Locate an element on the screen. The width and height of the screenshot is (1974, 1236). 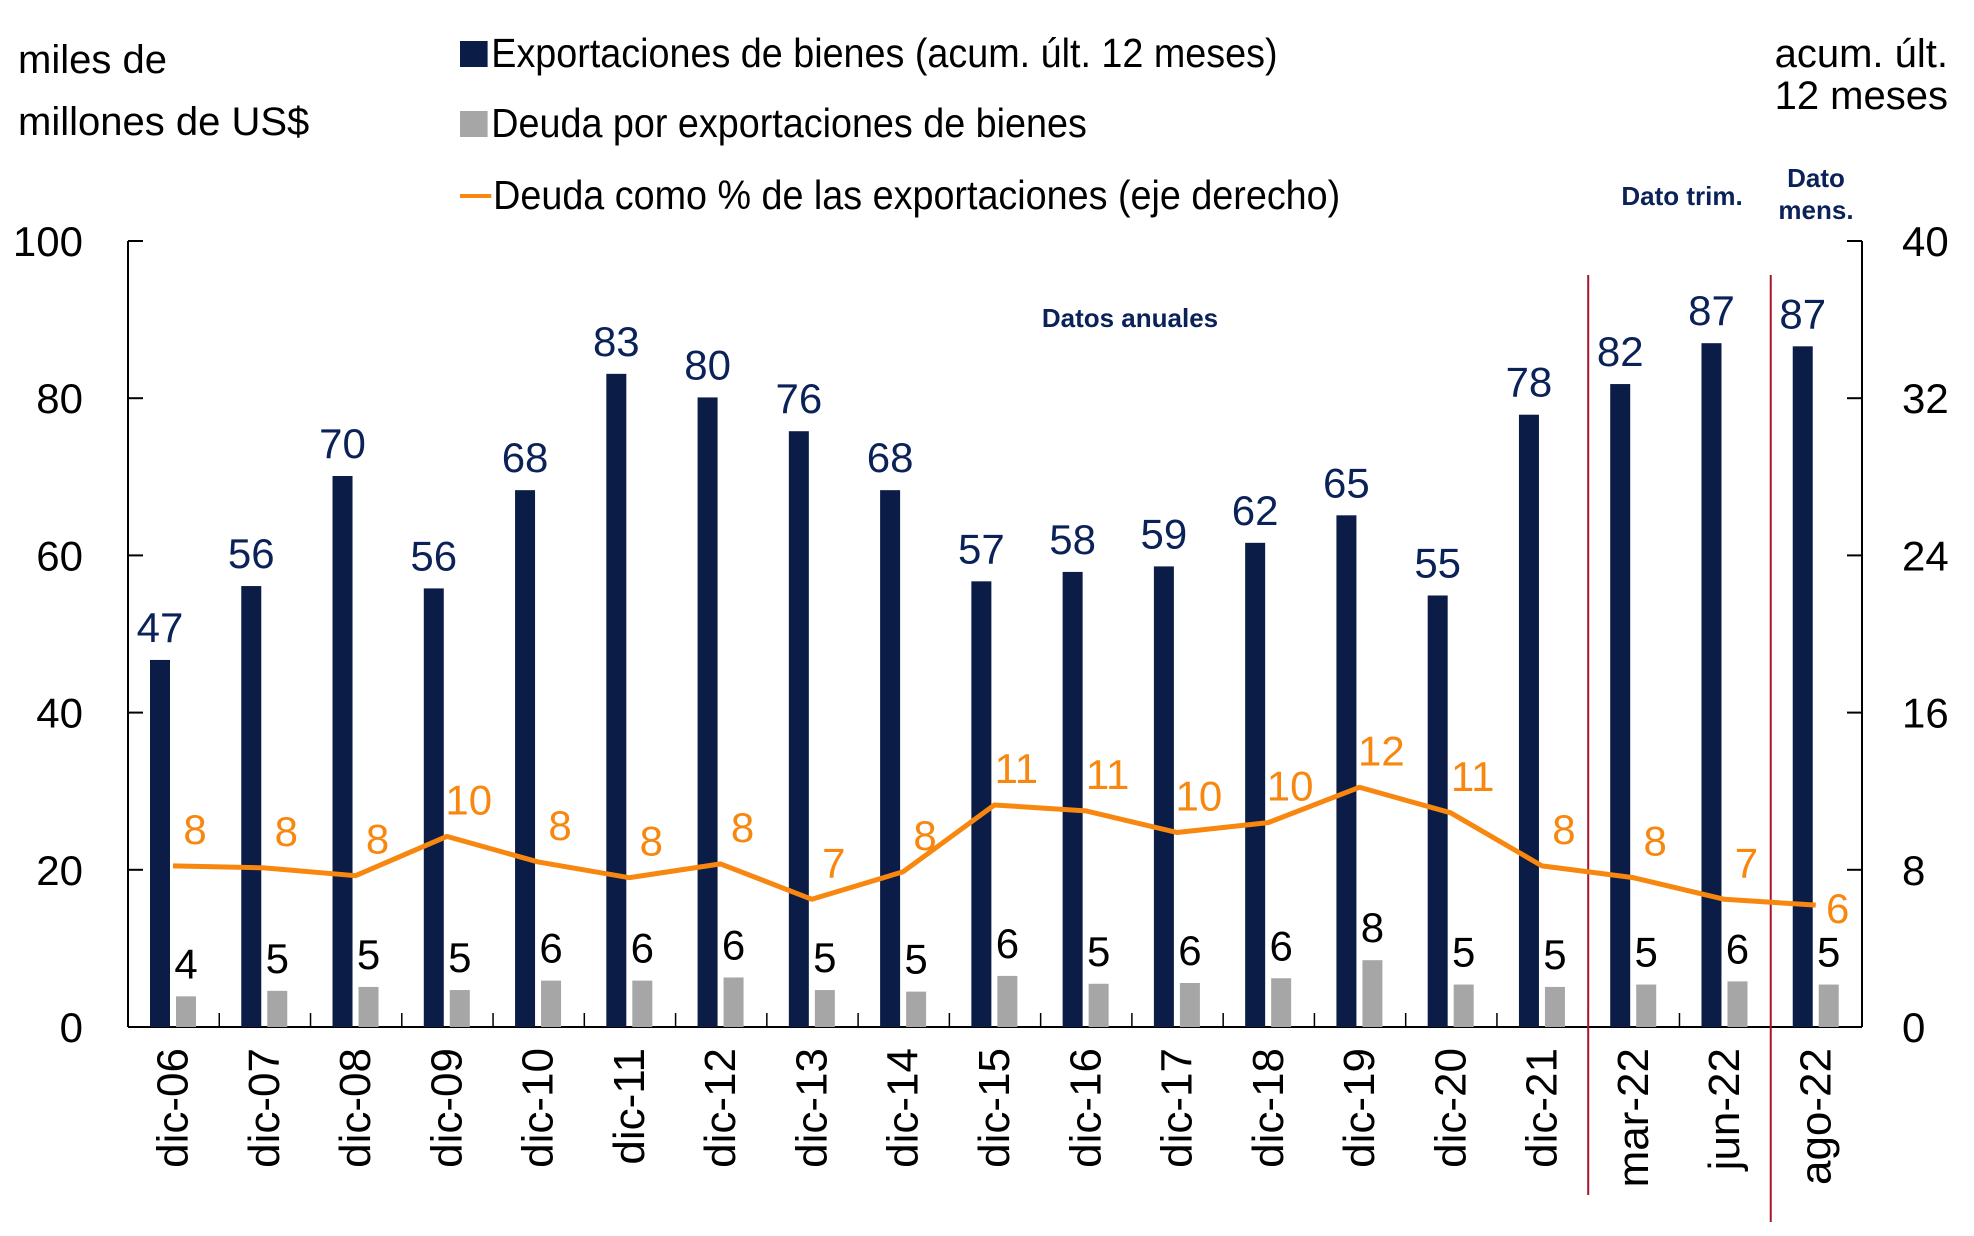
annotation-monthly: Dato mens. is located at coordinates (1816, 194).